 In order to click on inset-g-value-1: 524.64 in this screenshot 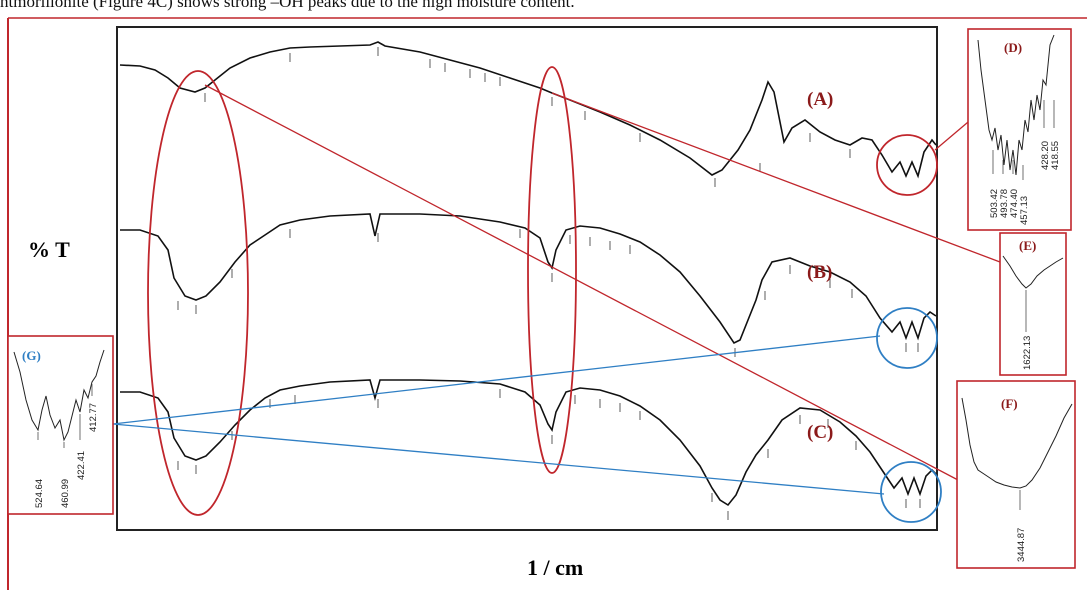, I will do `click(39, 493)`.